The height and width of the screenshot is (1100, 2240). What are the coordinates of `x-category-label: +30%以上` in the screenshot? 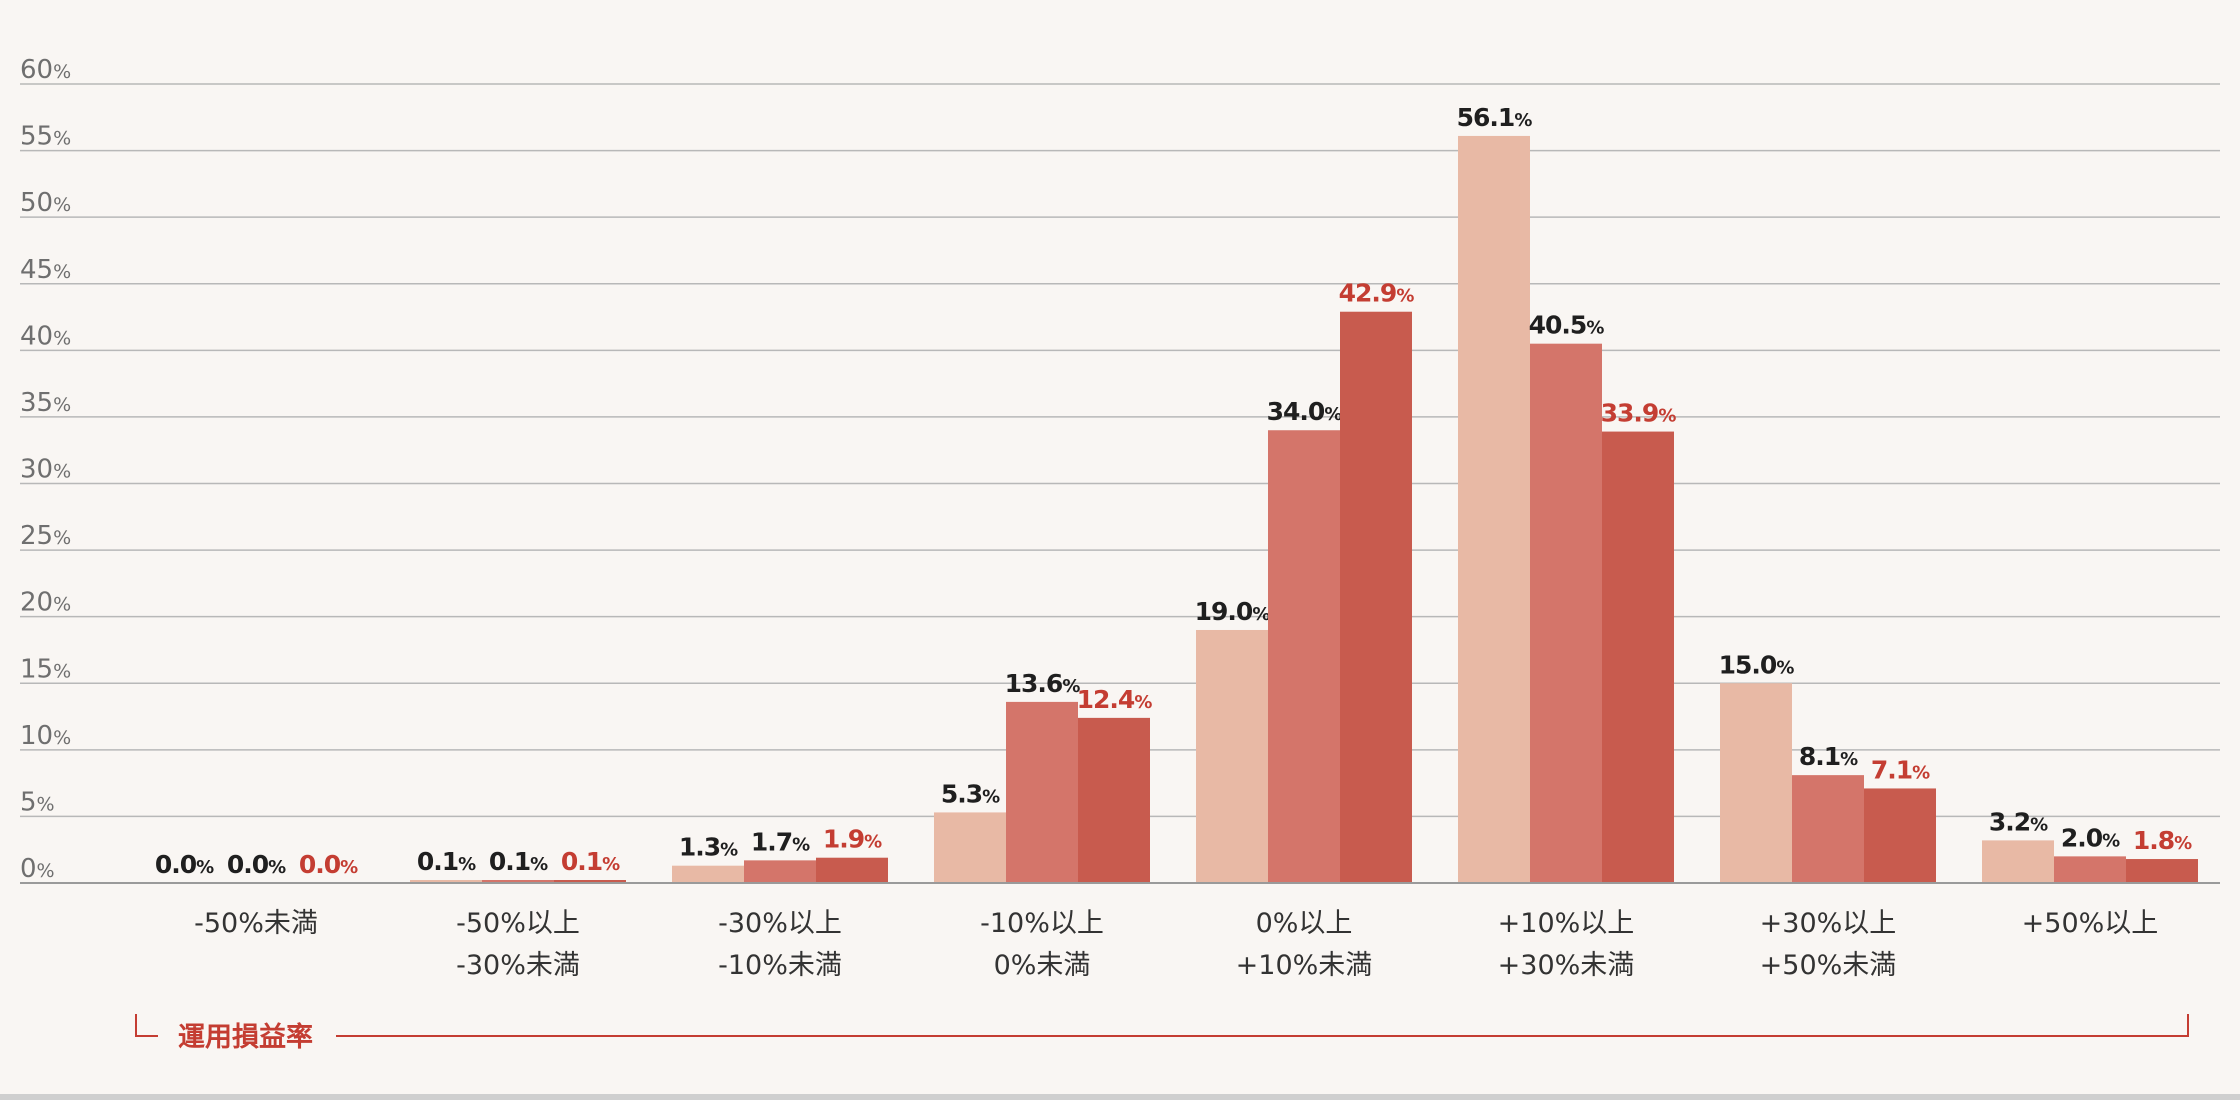 It's located at (1828, 923).